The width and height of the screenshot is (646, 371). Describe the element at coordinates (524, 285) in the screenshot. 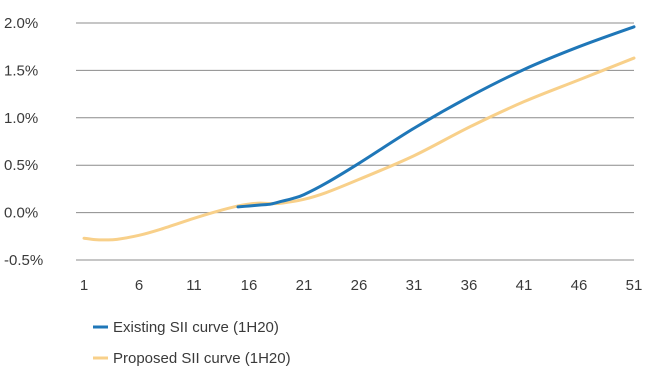

I see `x-tick-label: 41` at that location.